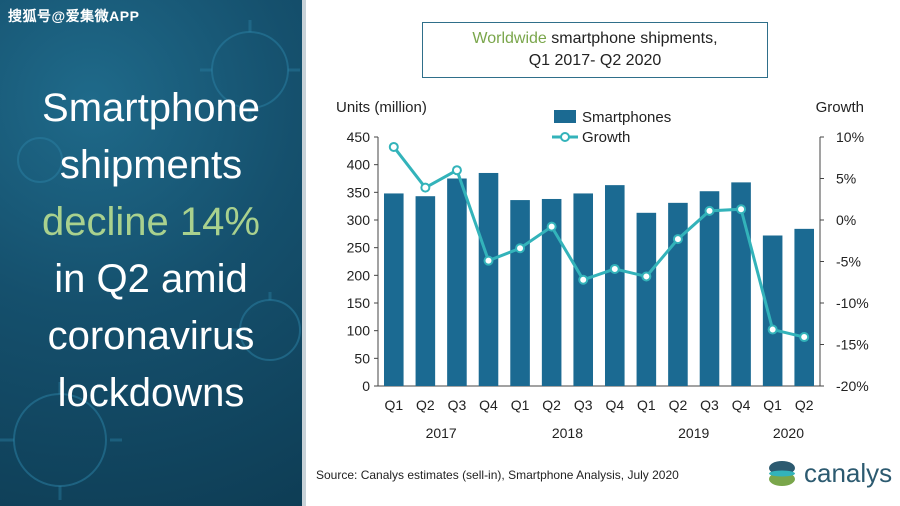  What do you see at coordinates (852, 303) in the screenshot?
I see `y2-tick-label: -10%` at bounding box center [852, 303].